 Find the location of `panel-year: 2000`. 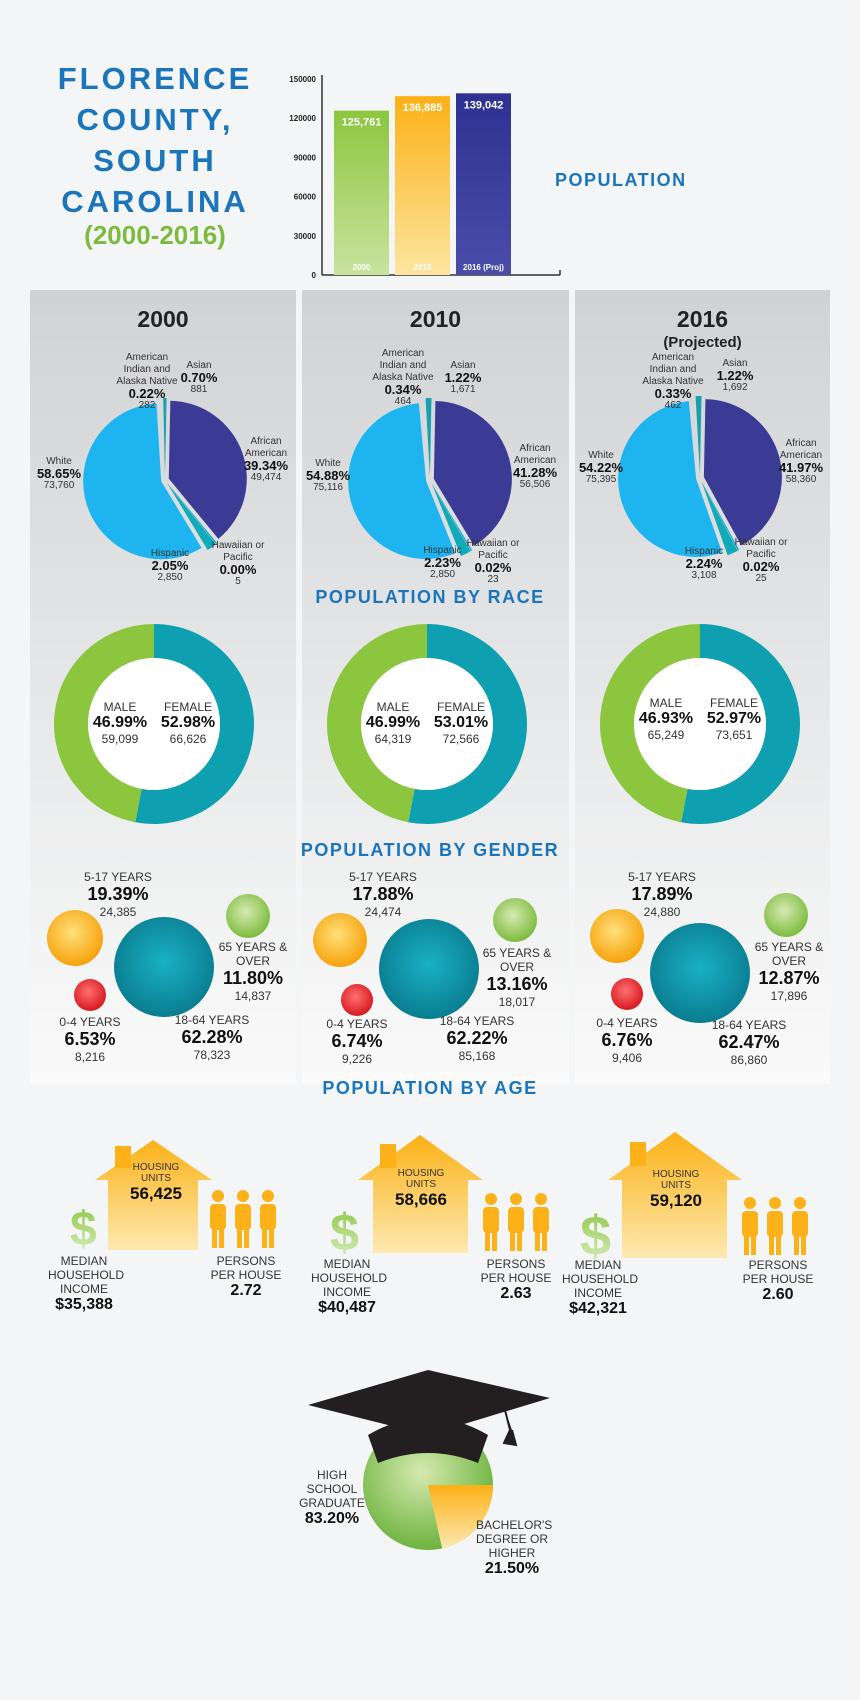

panel-year: 2000 is located at coordinates (163, 319).